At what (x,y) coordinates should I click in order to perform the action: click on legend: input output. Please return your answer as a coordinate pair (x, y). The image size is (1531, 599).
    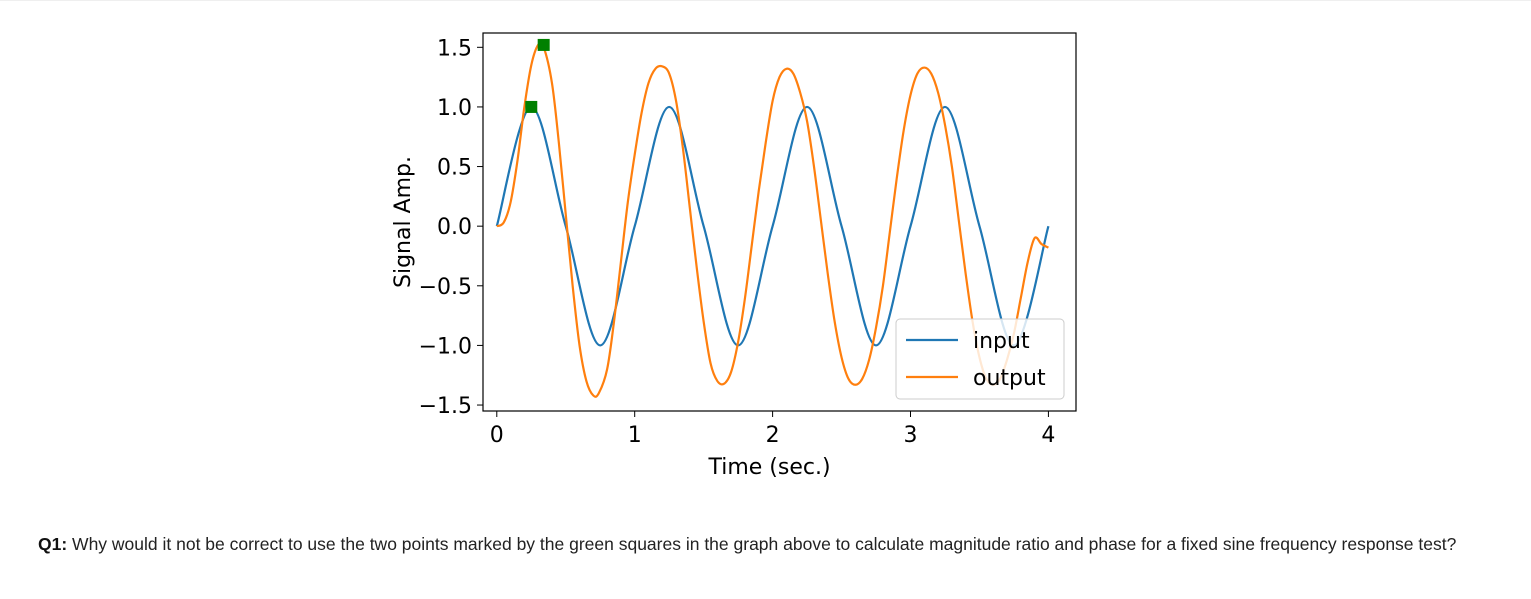
    Looking at the image, I should click on (980, 359).